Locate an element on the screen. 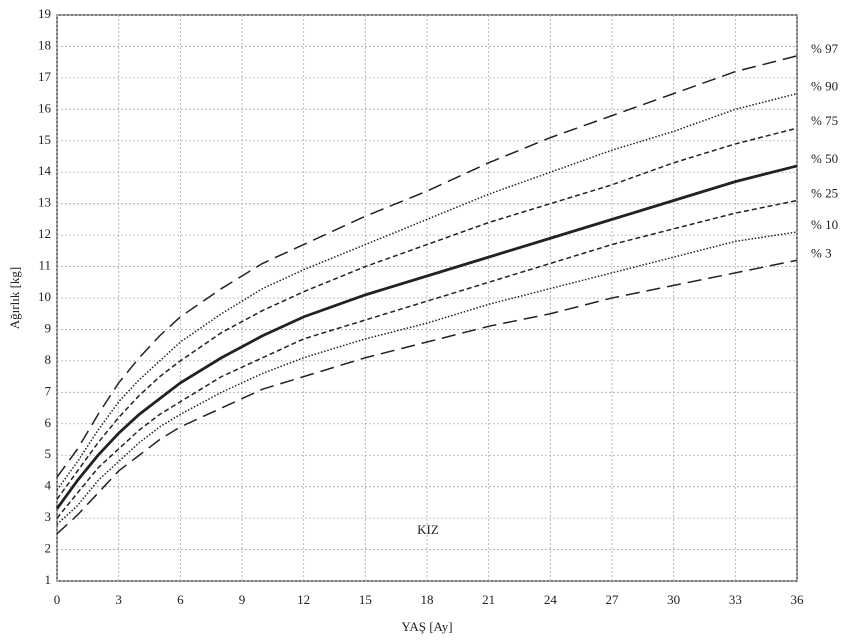 The width and height of the screenshot is (849, 643). series-label: % 3 is located at coordinates (821, 252).